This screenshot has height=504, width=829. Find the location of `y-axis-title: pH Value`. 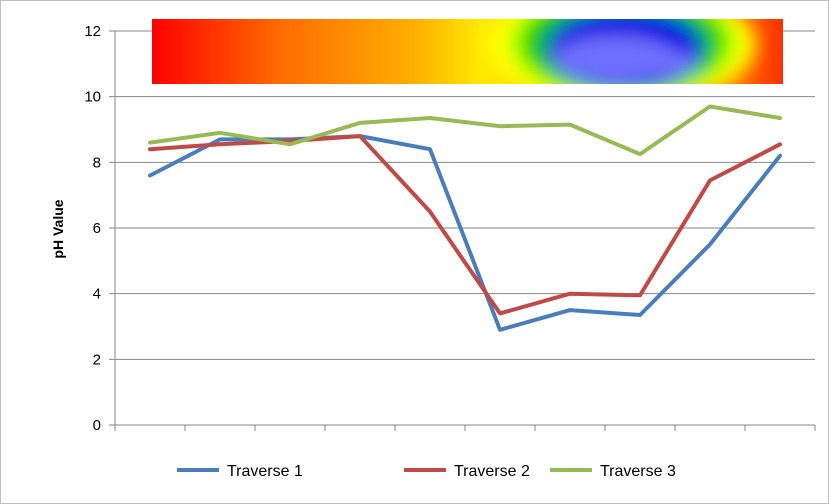

y-axis-title: pH Value is located at coordinates (58, 228).